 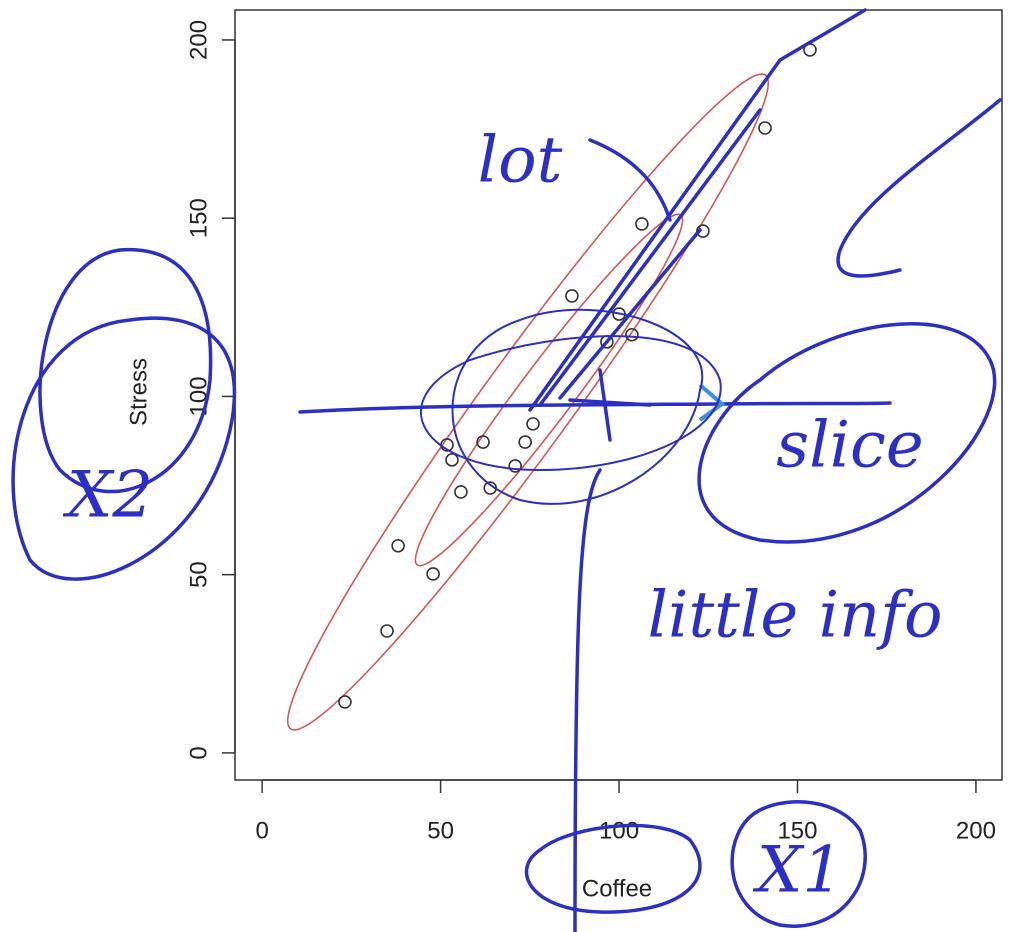 What do you see at coordinates (797, 830) in the screenshot?
I see `x-tick-label: 150` at bounding box center [797, 830].